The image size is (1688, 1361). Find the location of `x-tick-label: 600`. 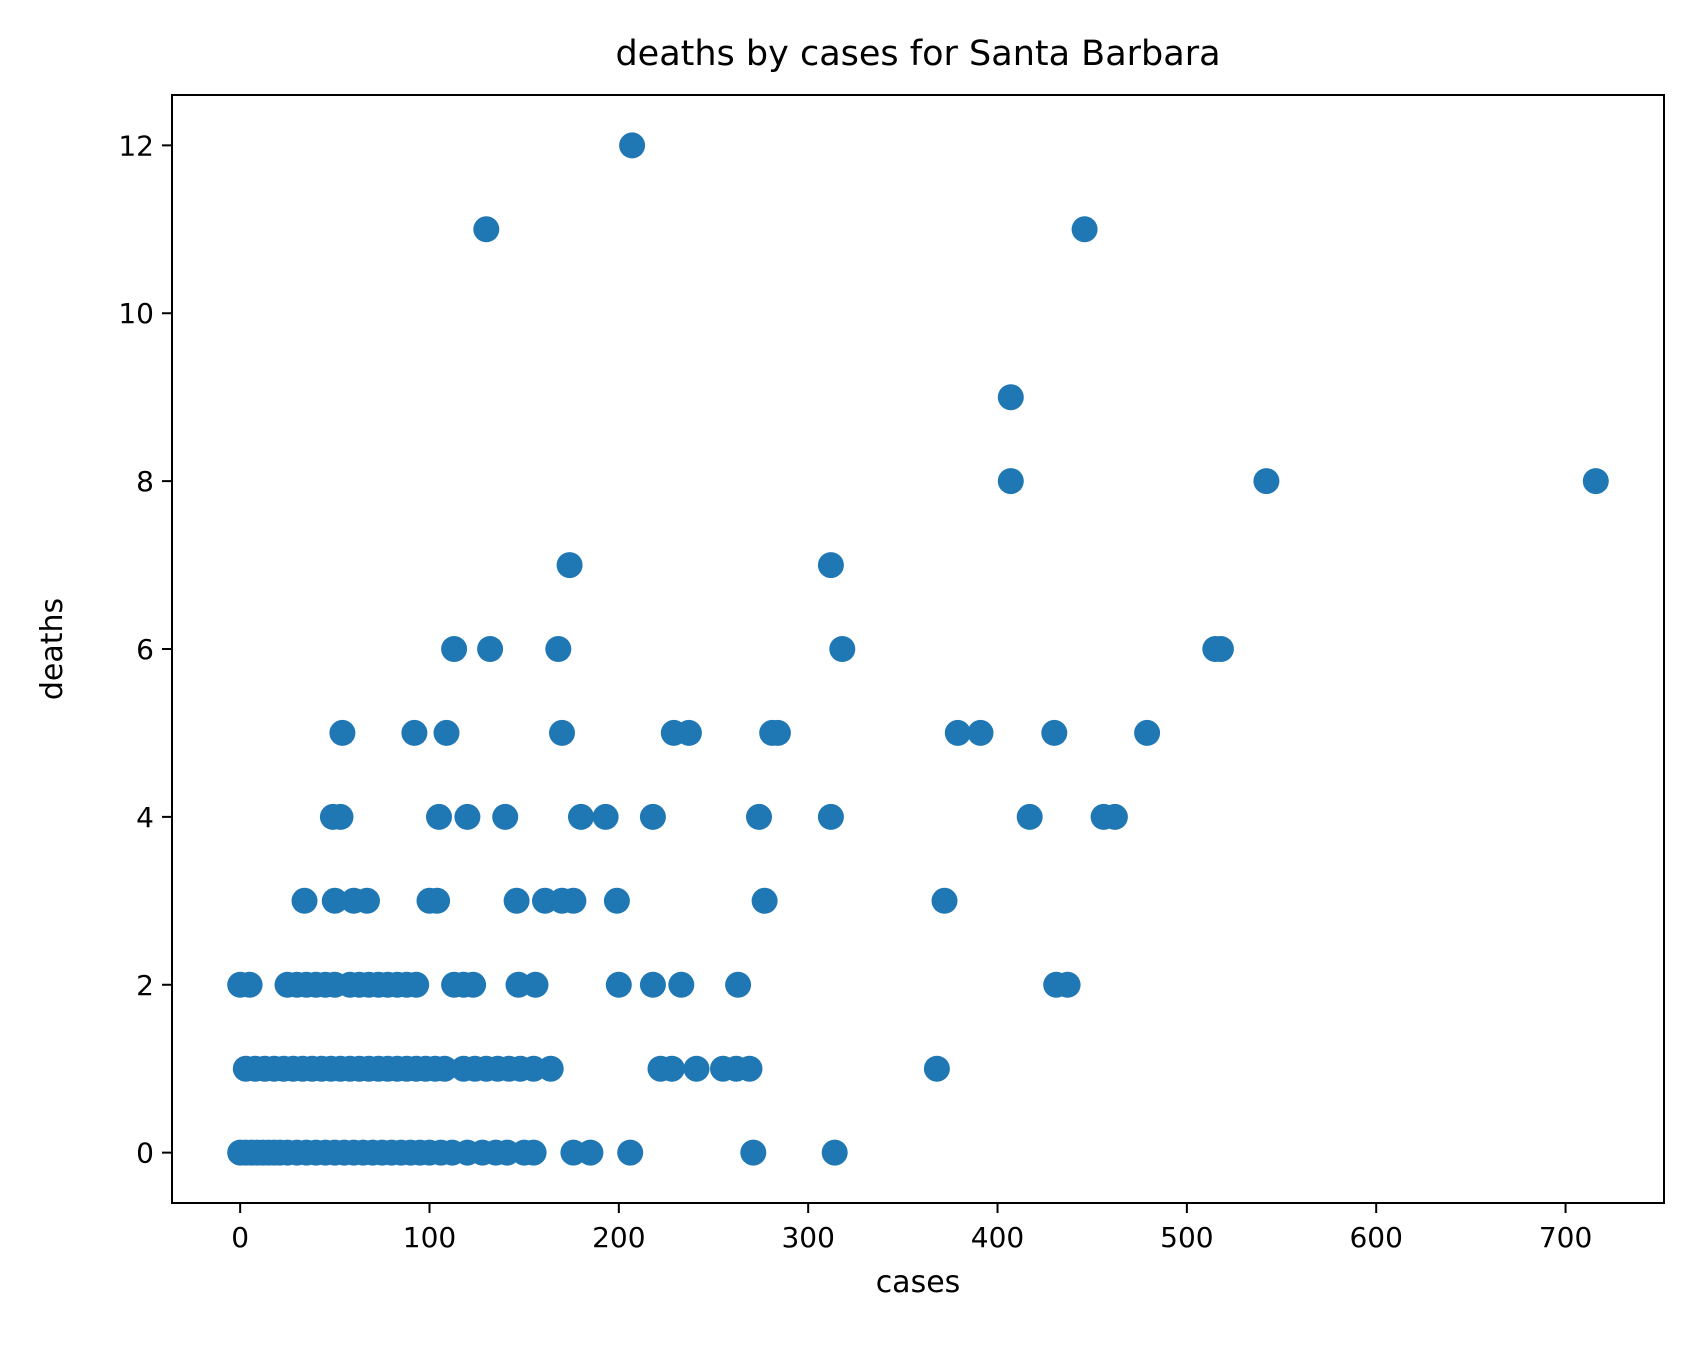

x-tick-label: 600 is located at coordinates (1375, 1237).